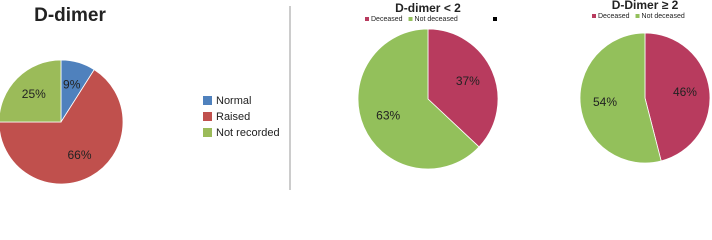 This screenshot has width=712, height=240. Describe the element at coordinates (34, 94) in the screenshot. I see `data-label: 25%` at that location.